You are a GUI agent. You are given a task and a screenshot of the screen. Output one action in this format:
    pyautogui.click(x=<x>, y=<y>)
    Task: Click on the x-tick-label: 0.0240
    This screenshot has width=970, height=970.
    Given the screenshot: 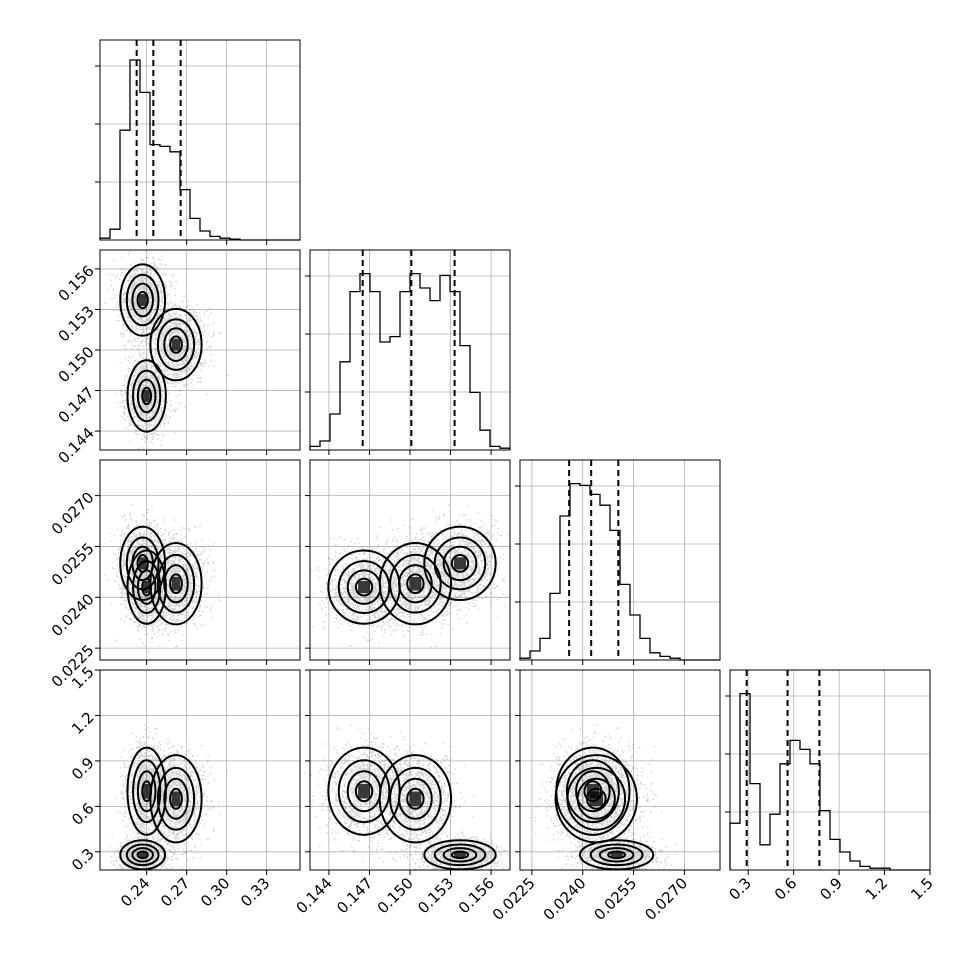 What is the action you would take?
    pyautogui.click(x=565, y=899)
    